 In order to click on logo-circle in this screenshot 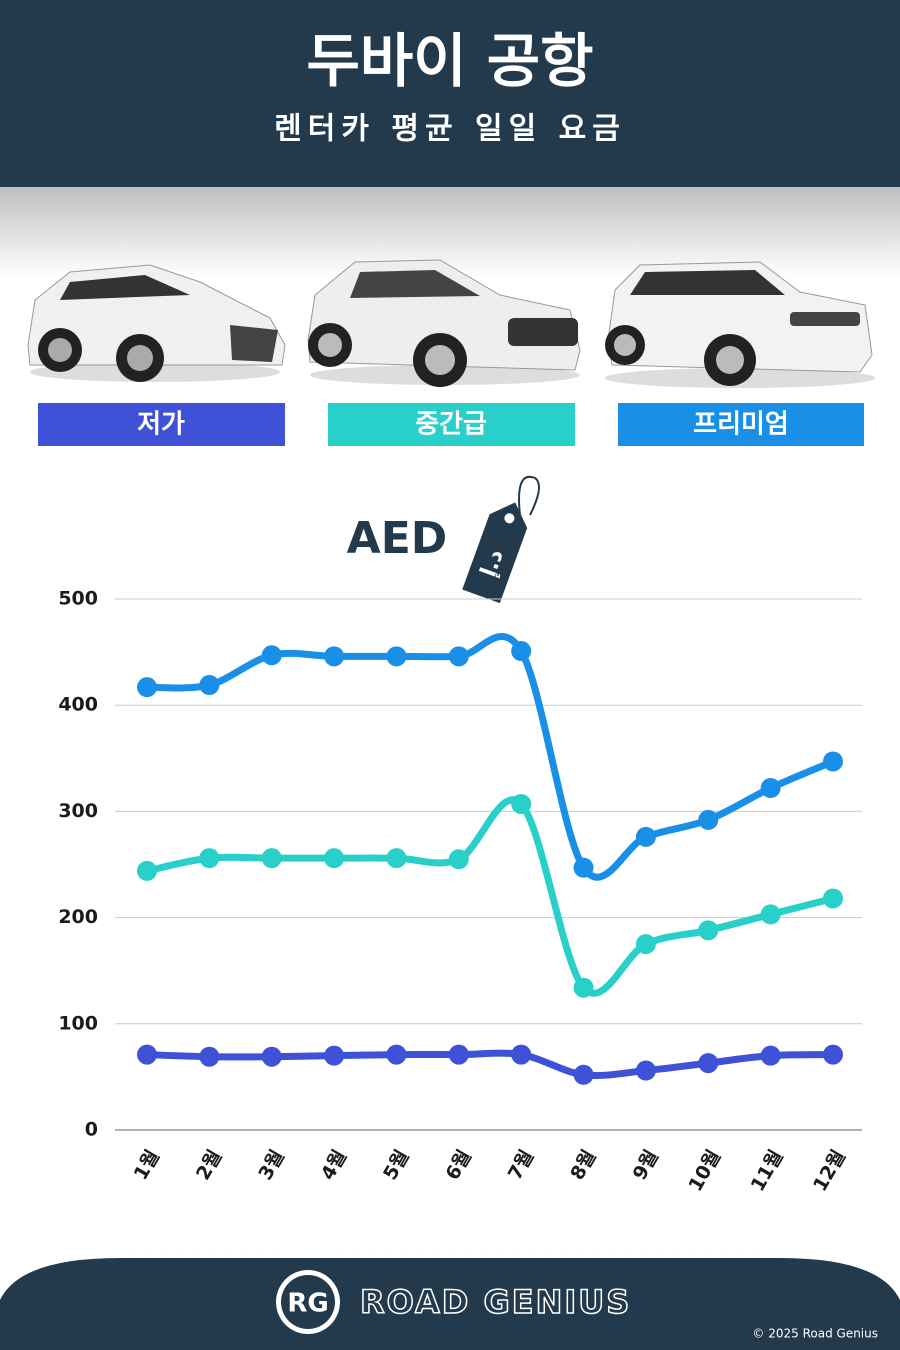, I will do `click(308, 1302)`.